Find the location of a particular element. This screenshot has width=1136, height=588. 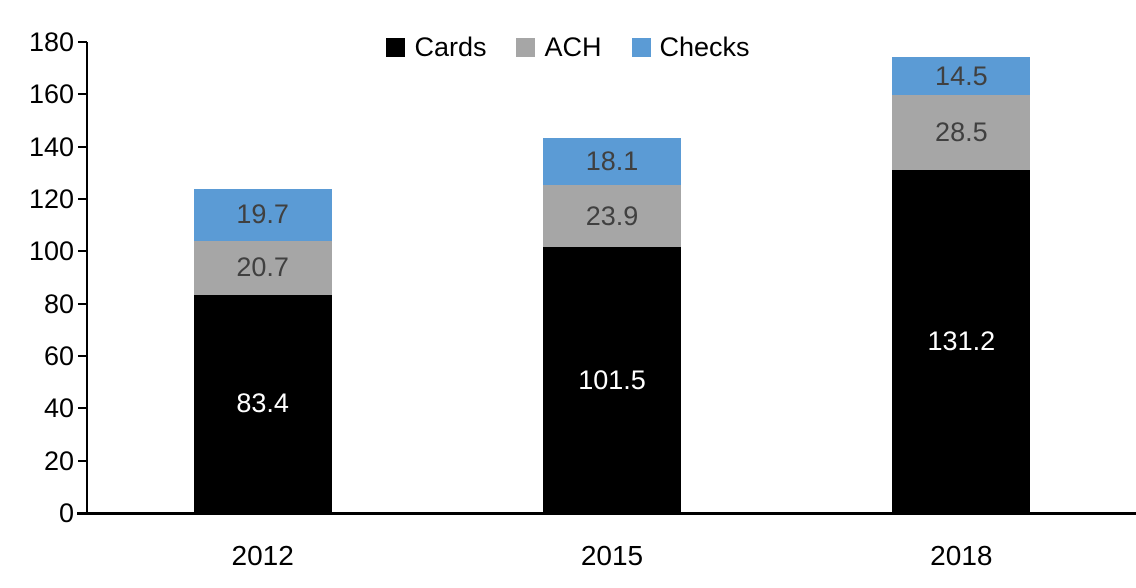

bar-segment-cards-2018: 131.2 is located at coordinates (961, 341).